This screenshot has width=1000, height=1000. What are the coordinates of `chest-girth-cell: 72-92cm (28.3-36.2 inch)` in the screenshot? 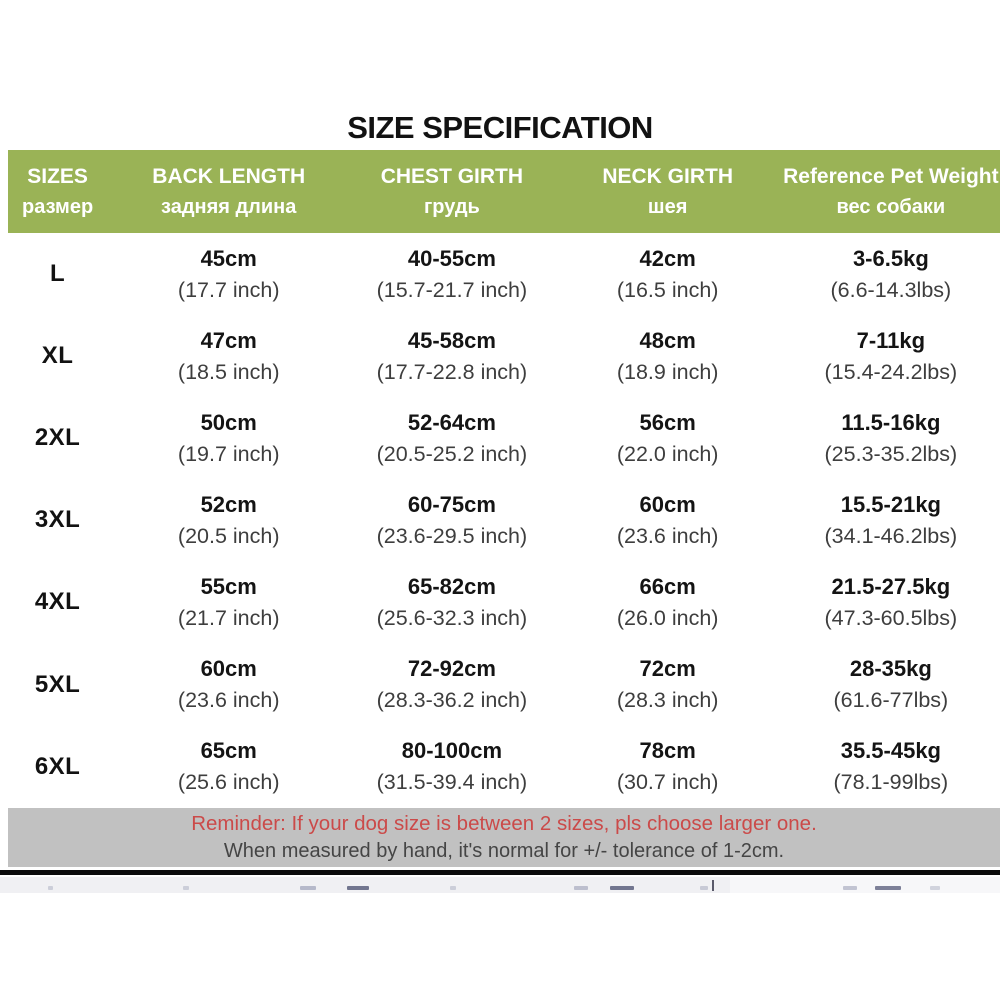 It's located at (451, 684).